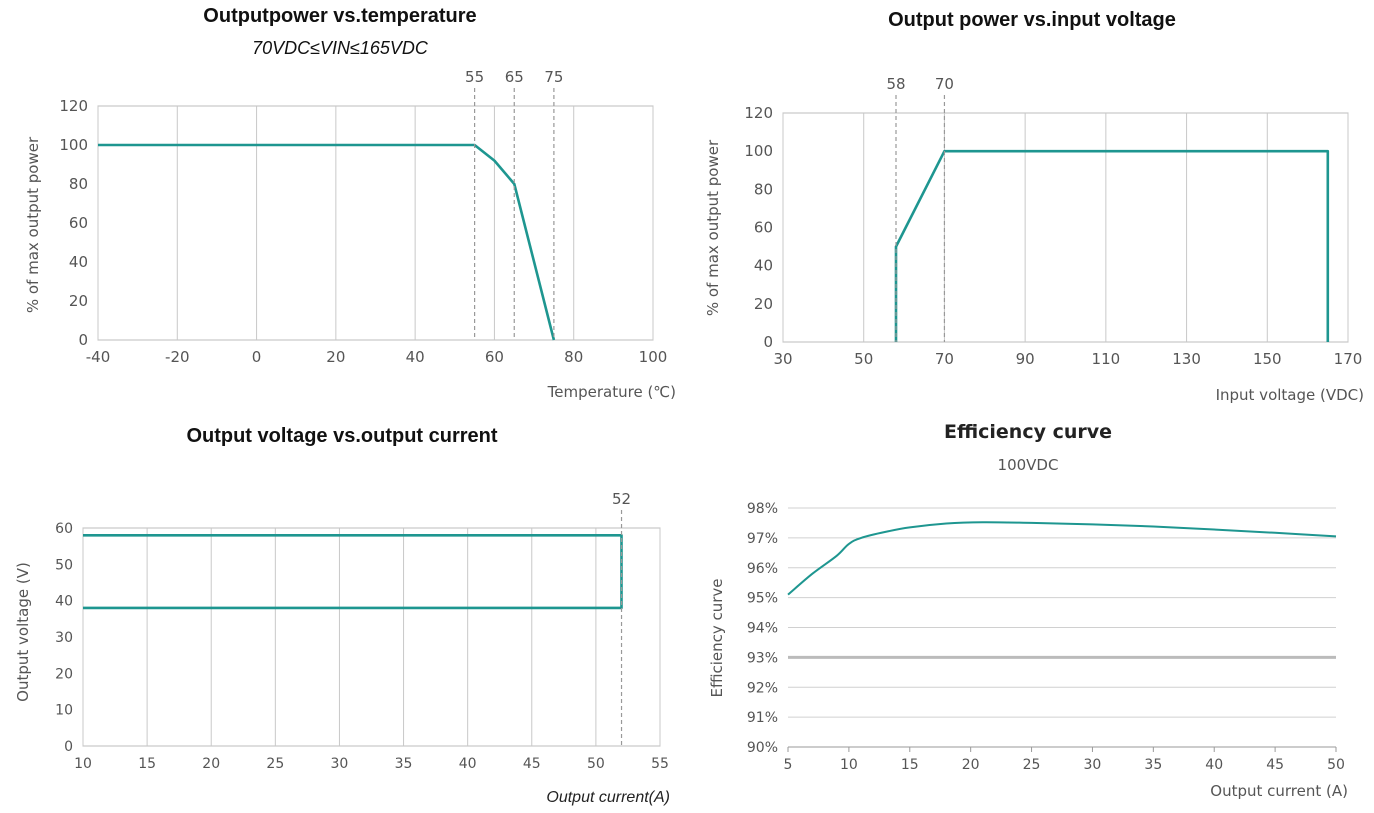 The height and width of the screenshot is (813, 1374). I want to click on chart2-y-tick-label: 120, so click(758, 113).